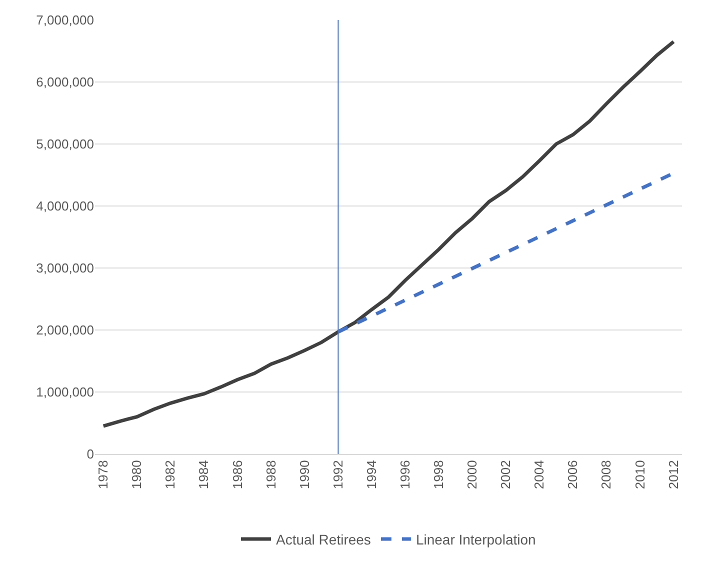  I want to click on x-tick-label: 1984, so click(204, 475).